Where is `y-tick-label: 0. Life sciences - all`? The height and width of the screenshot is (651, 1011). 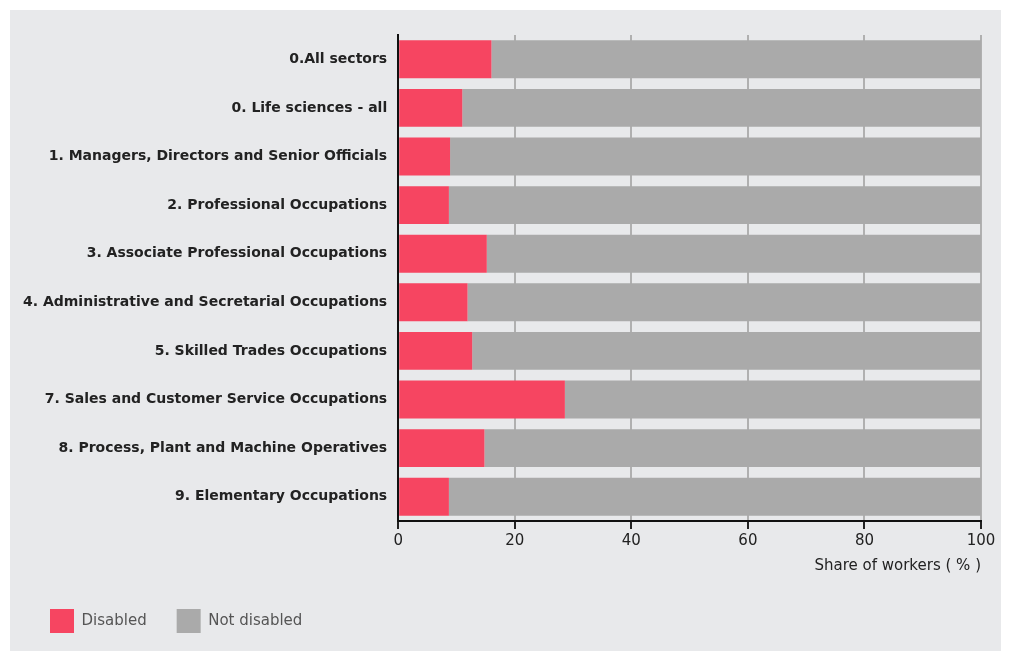
y-tick-label: 0. Life sciences - all is located at coordinates (309, 106).